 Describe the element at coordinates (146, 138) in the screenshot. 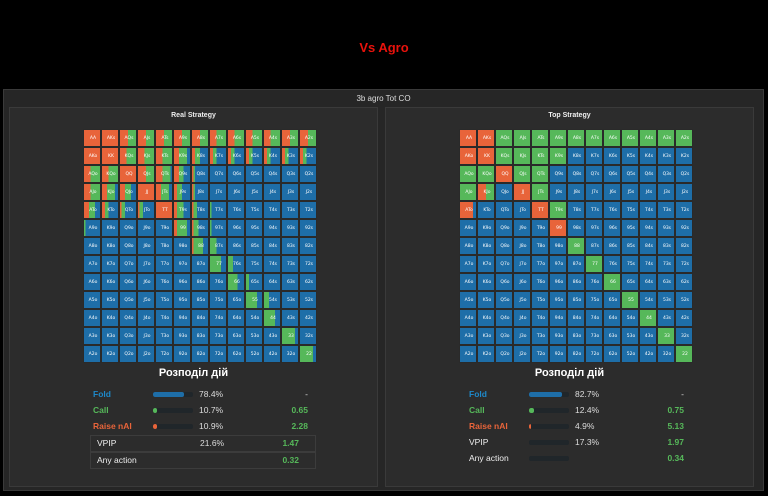

I see `hand-cell-ajs: AJs` at that location.